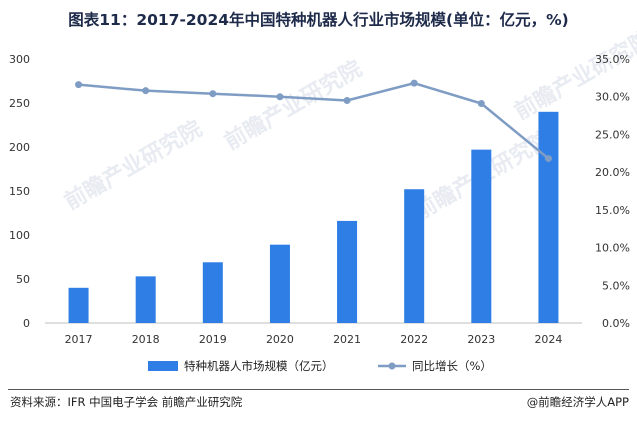 This screenshot has height=422, width=637. I want to click on brand-credit: @前瞻经济学人APP, so click(577, 402).